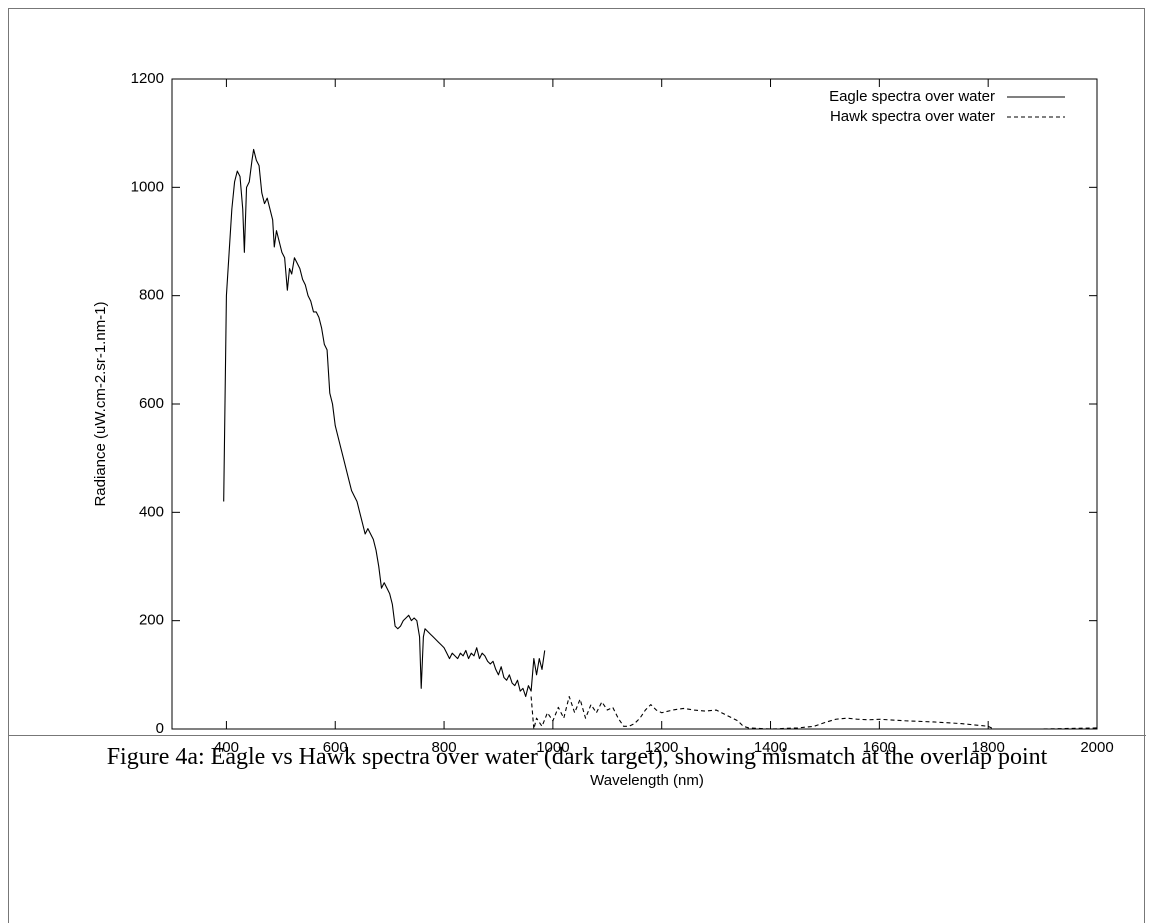  What do you see at coordinates (814, 712) in the screenshot?
I see `data-line` at bounding box center [814, 712].